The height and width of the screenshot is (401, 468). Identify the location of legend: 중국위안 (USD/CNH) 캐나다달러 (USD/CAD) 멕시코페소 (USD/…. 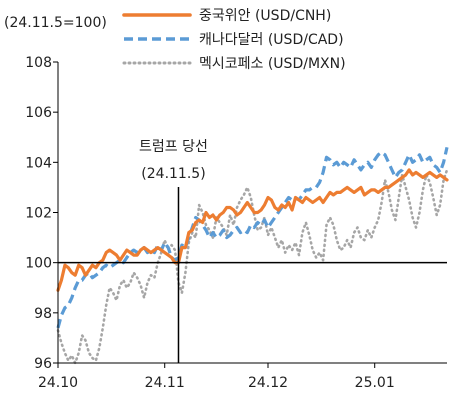
(234, 40).